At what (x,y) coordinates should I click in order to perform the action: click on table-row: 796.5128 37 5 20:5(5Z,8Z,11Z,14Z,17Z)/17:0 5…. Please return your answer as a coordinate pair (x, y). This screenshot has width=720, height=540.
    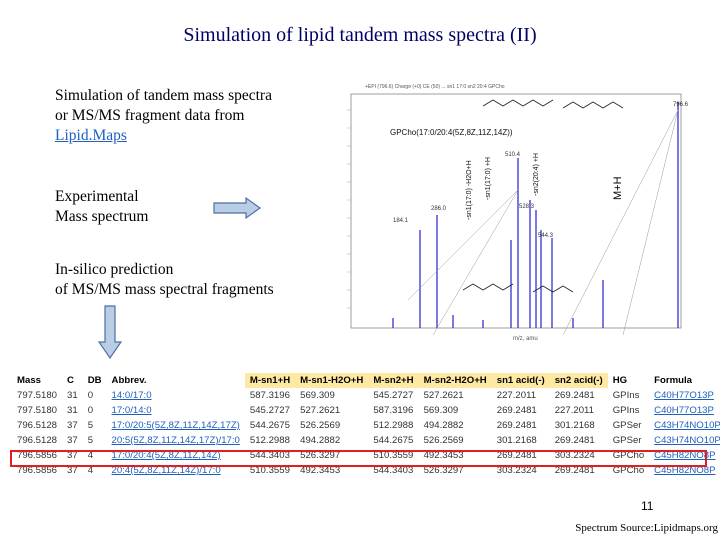
    Looking at the image, I should click on (366, 440).